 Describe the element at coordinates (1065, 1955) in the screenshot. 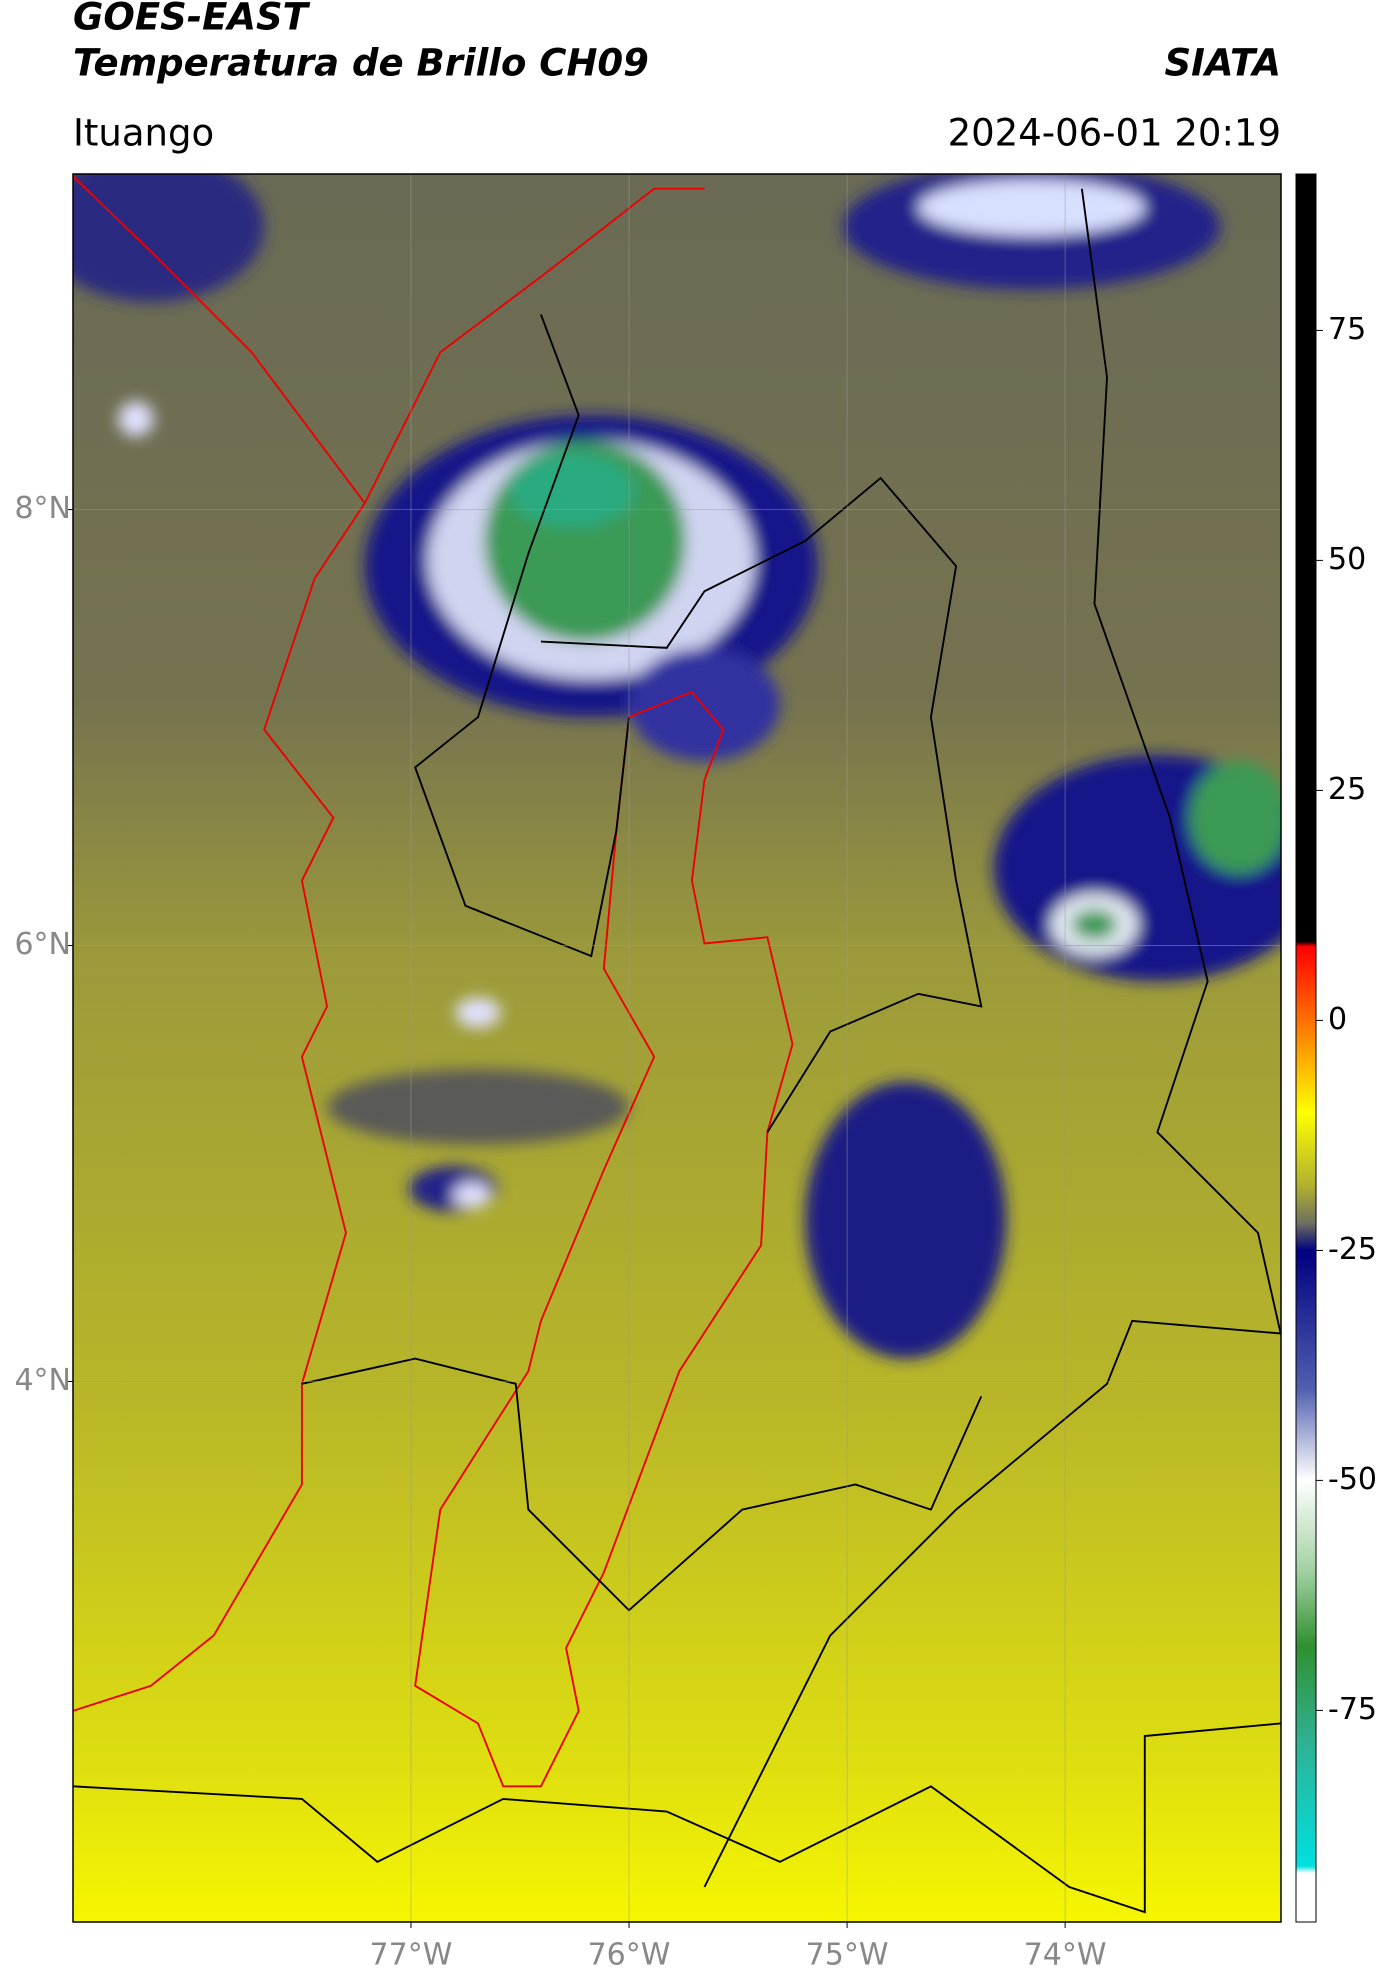

I see `x-tick-label: 74°W` at that location.